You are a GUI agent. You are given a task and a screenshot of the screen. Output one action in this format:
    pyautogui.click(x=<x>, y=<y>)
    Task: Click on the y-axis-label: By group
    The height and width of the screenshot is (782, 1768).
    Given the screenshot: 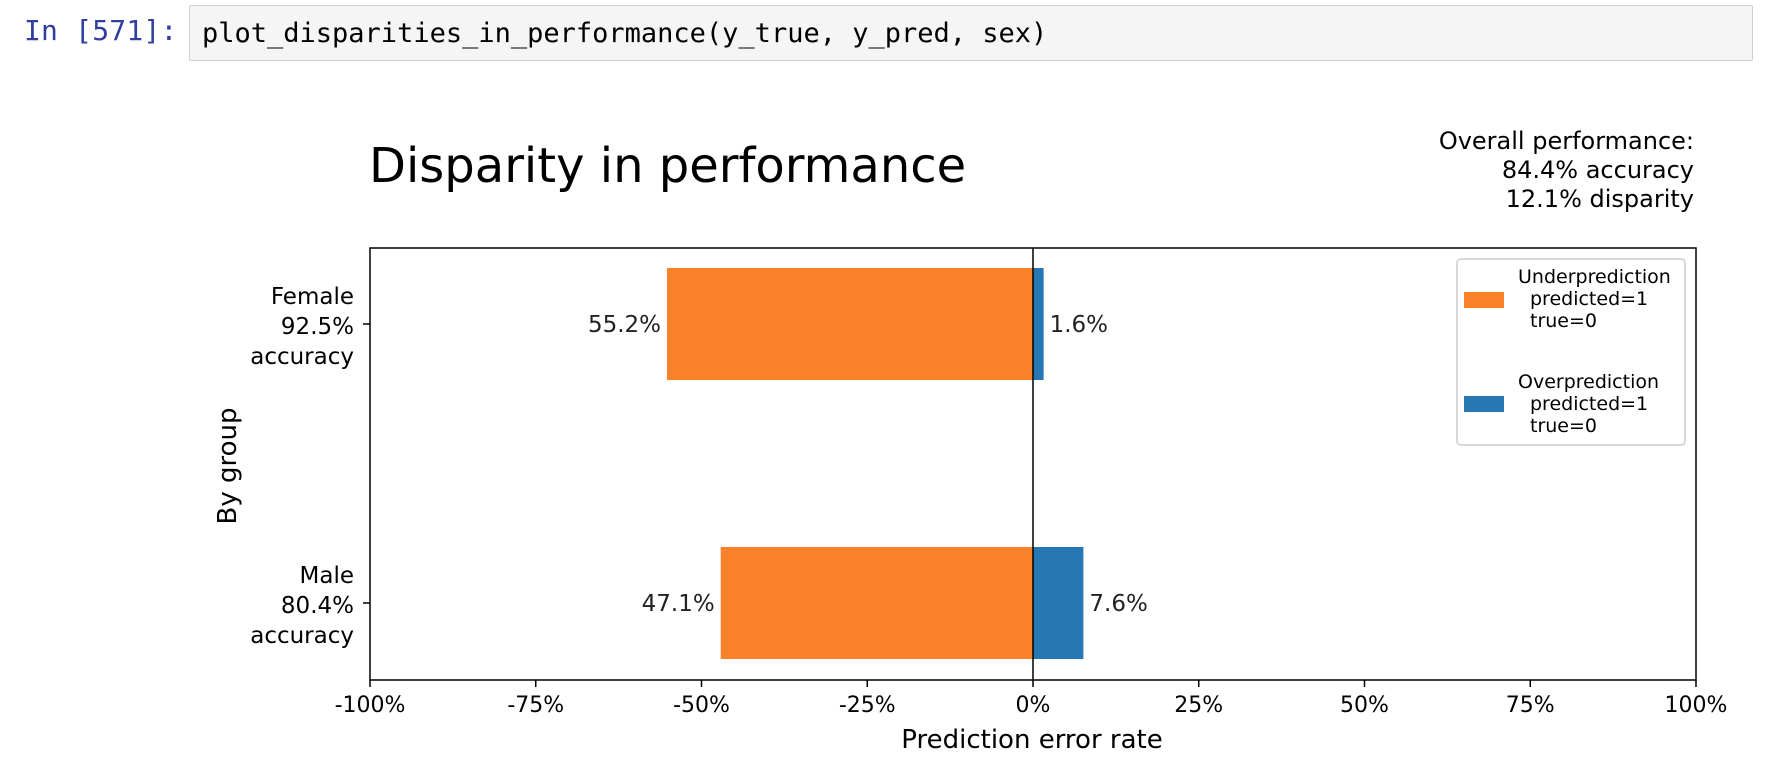 What is the action you would take?
    pyautogui.click(x=228, y=466)
    